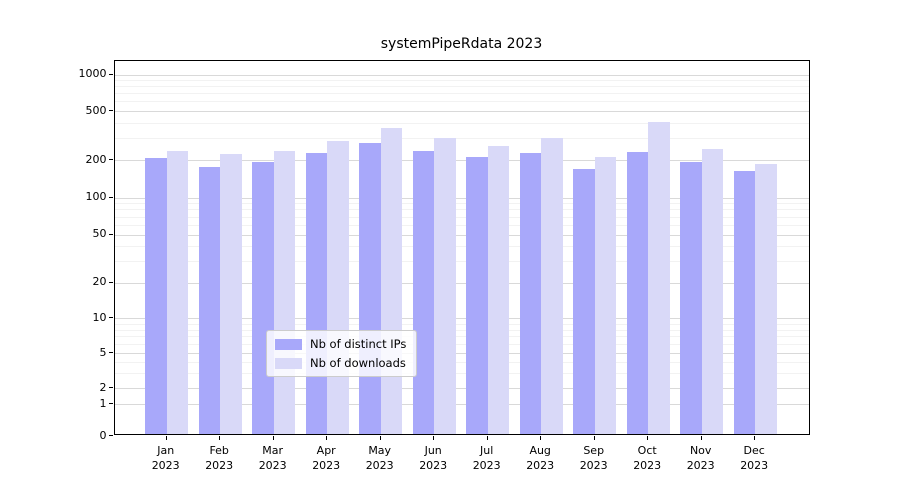 This screenshot has width=900, height=500. I want to click on y-tick-label: 1000, so click(92, 73).